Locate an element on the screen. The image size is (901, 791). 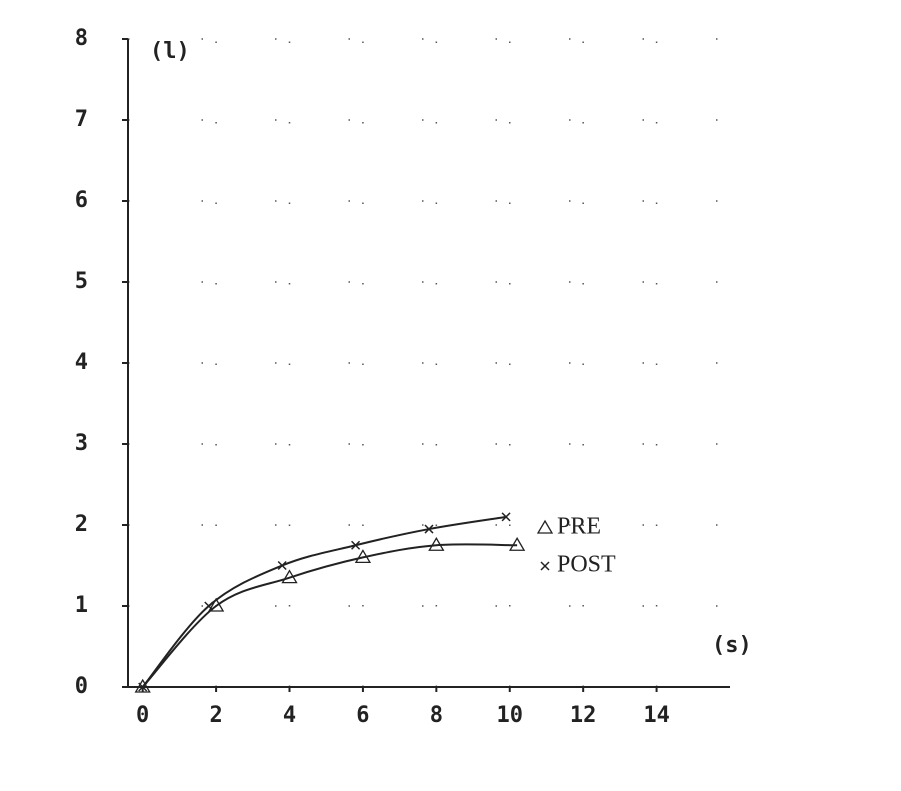
y-tick-label: 4 is located at coordinates (81, 362).